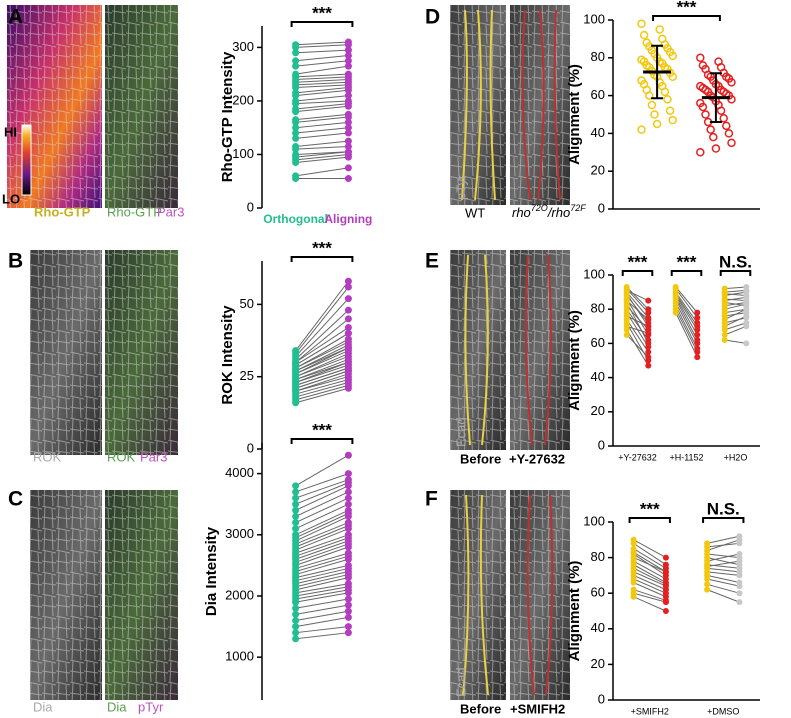  What do you see at coordinates (10, 131) in the screenshot?
I see `colorbar-label: HI` at bounding box center [10, 131].